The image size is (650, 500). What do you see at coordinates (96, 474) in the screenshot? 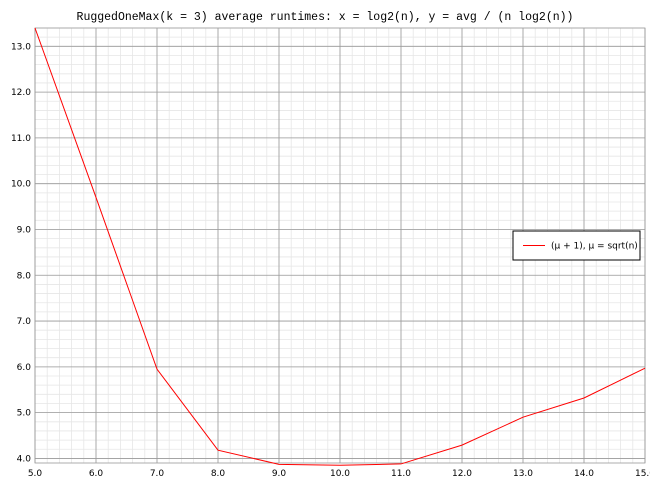
I see `x-tick-label: 6.0` at bounding box center [96, 474].